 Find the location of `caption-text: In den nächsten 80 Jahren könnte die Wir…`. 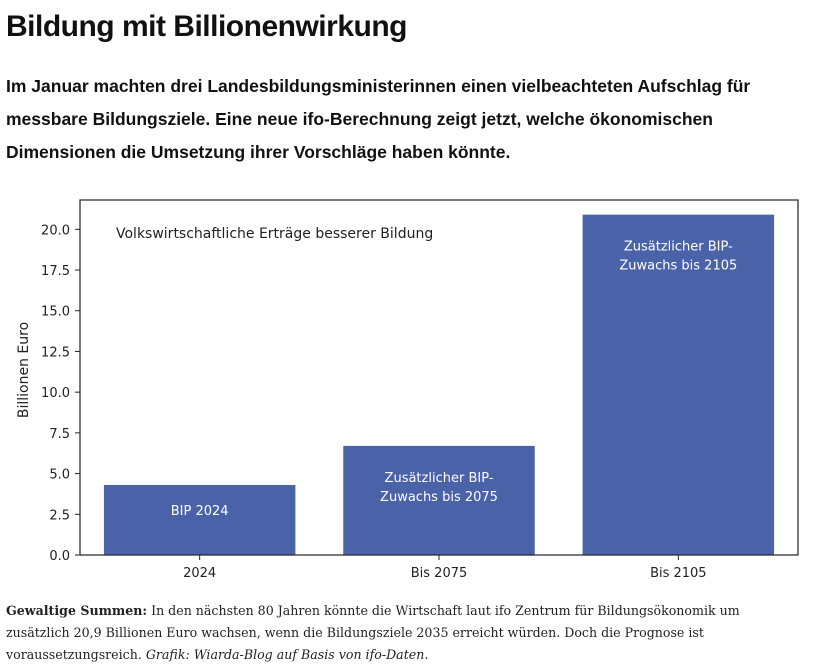

caption-text: In den nächsten 80 Jahren könnte die Wir… is located at coordinates (373, 632).